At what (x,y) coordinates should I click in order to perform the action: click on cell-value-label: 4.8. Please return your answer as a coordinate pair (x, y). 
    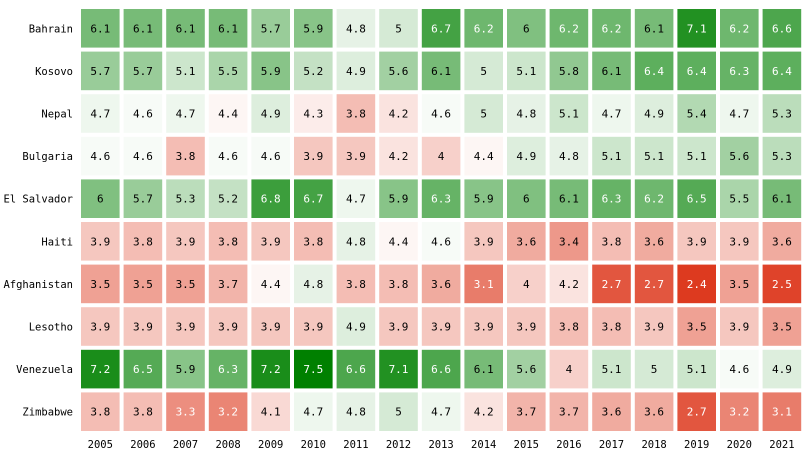
    Looking at the image, I should click on (356, 28).